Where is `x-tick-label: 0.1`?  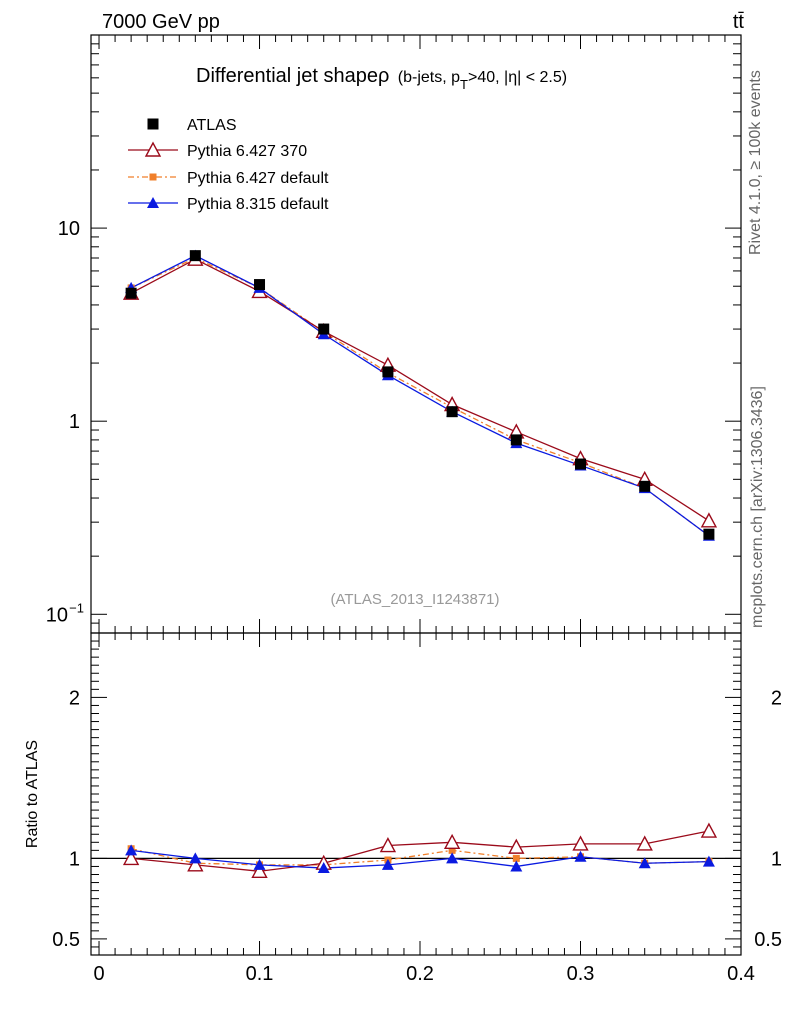 x-tick-label: 0.1 is located at coordinates (260, 974).